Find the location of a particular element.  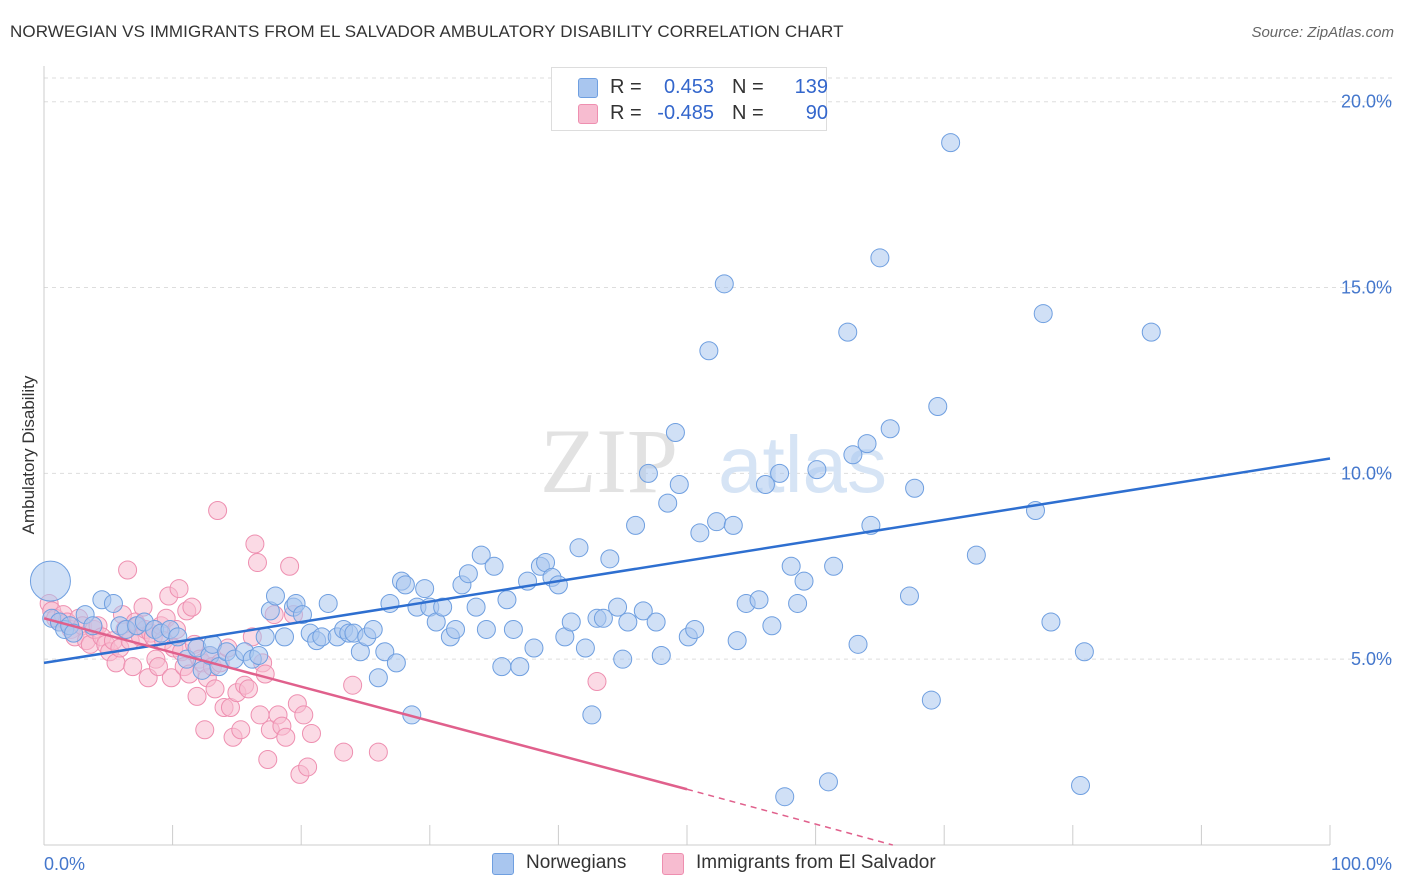

n-value: 90 is located at coordinates (816, 113).